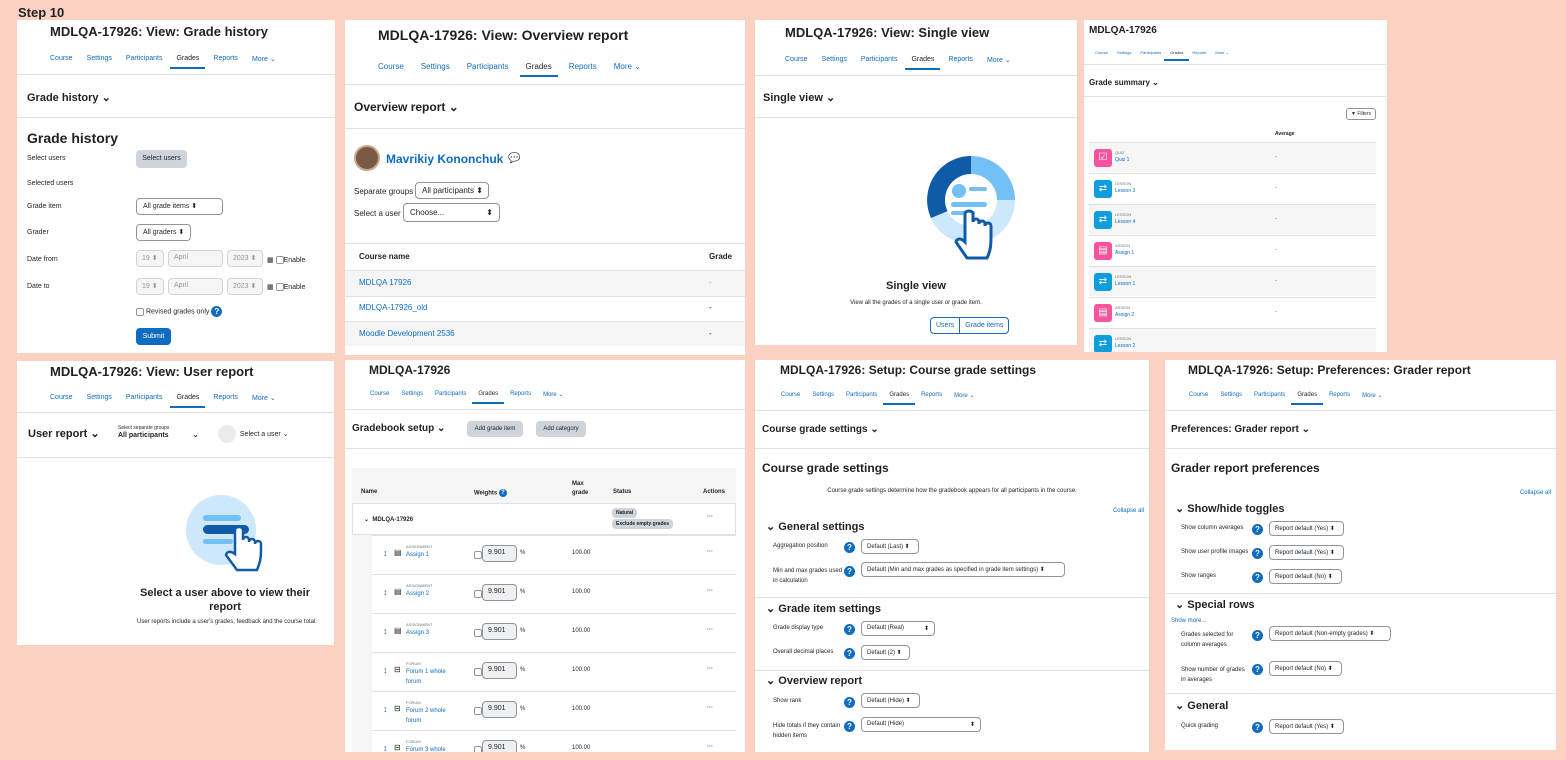  What do you see at coordinates (1125, 284) in the screenshot?
I see `item-link: Lesson 1` at bounding box center [1125, 284].